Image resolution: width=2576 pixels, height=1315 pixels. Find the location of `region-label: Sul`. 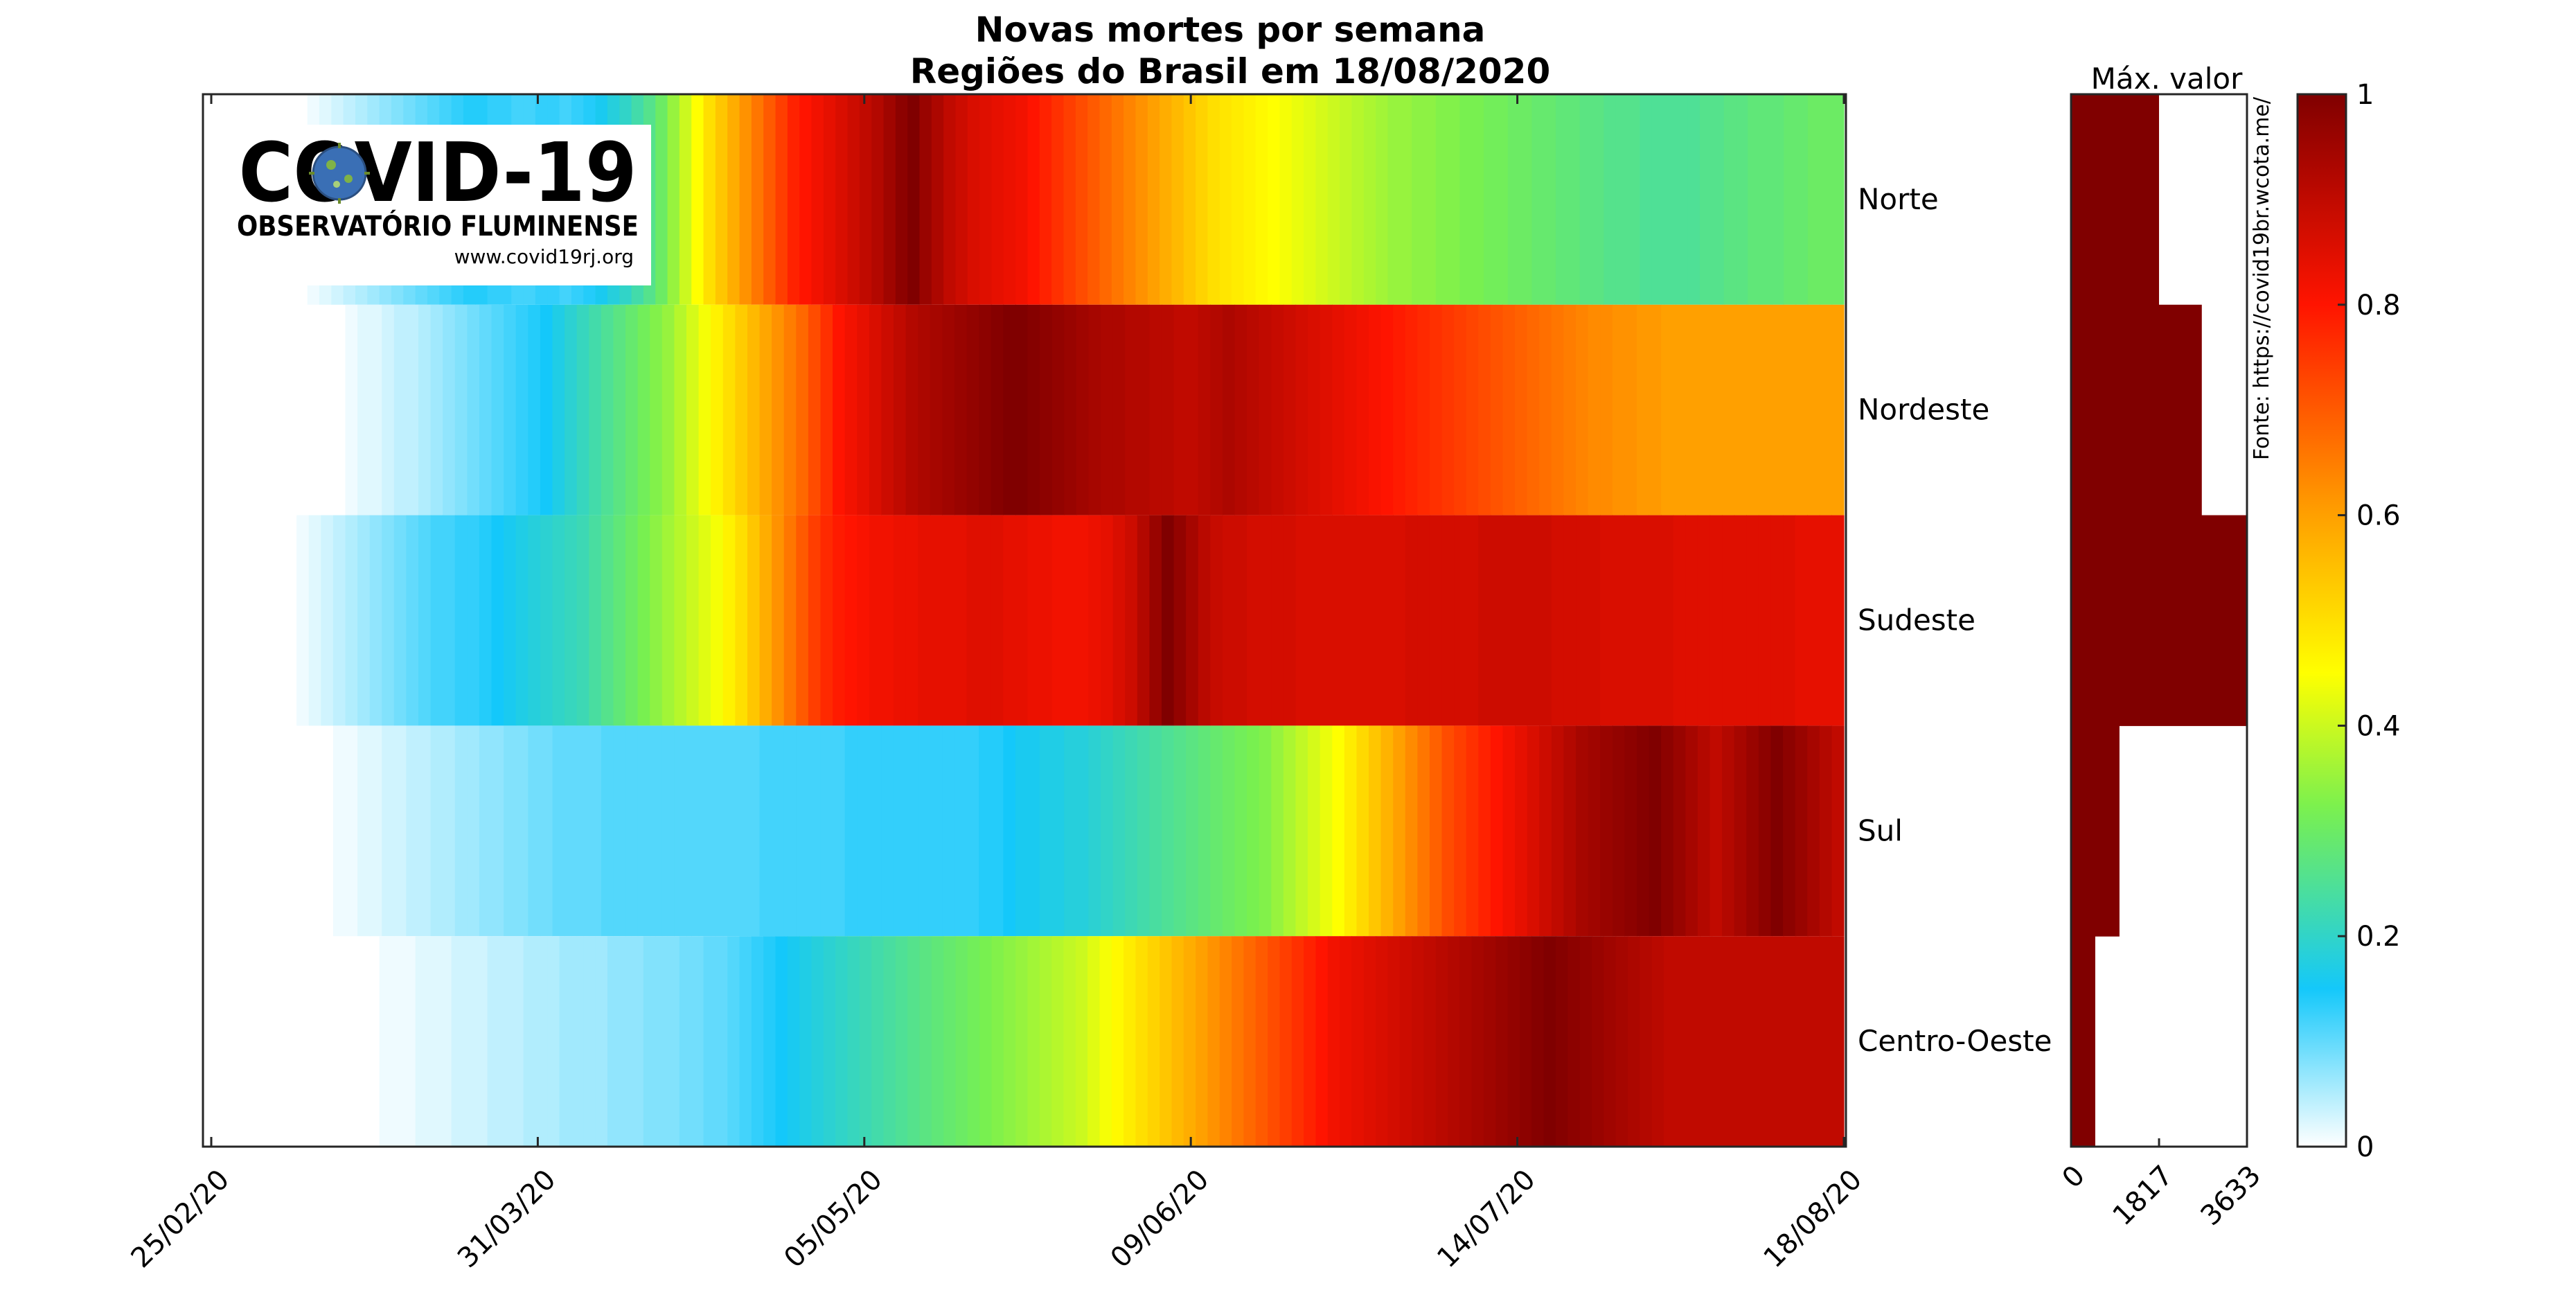

region-label: Sul is located at coordinates (1880, 830).